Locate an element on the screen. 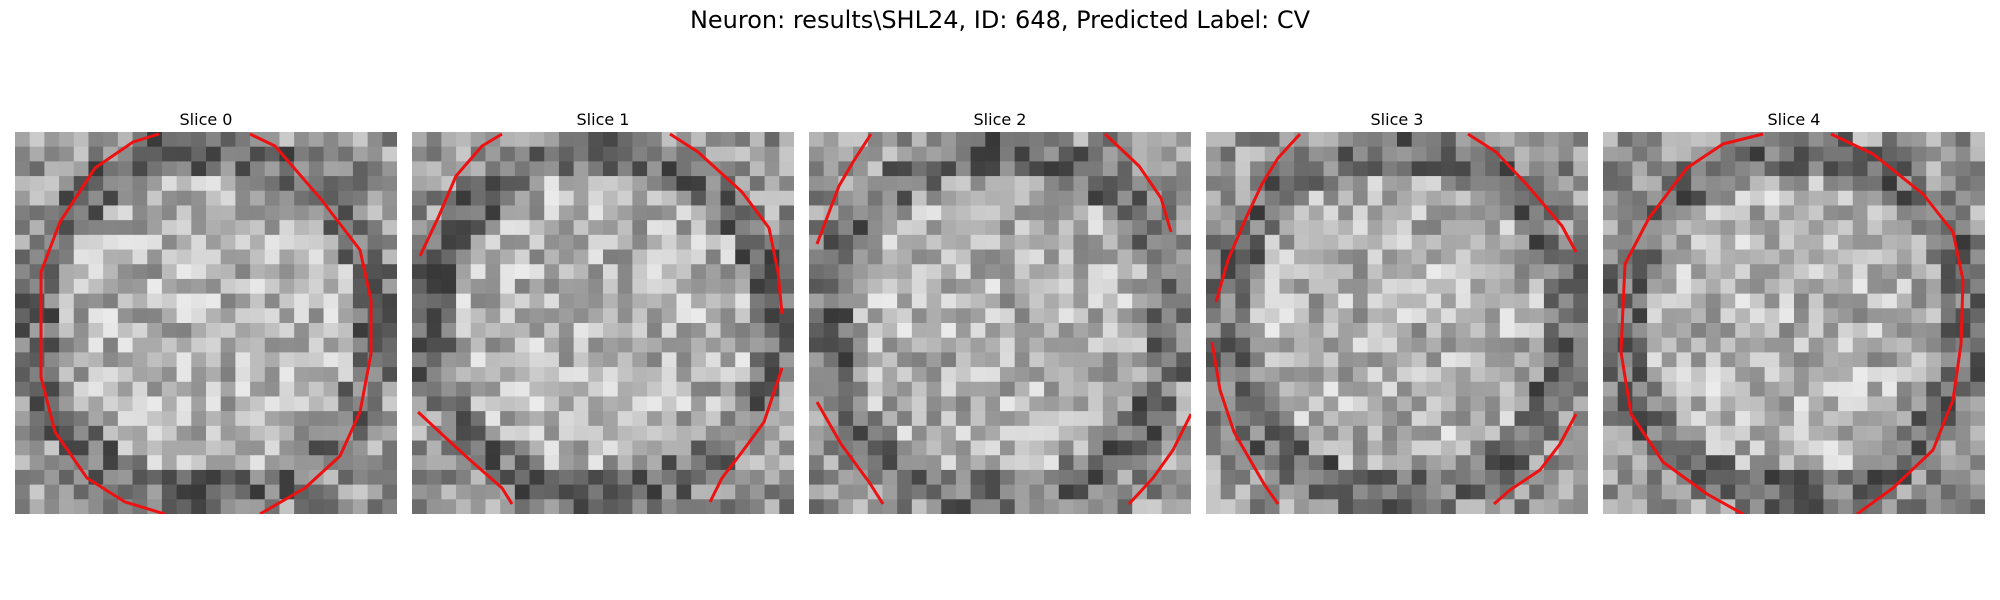 Image resolution: width=2000 pixels, height=600 pixels. slice-title-4: Slice 4 is located at coordinates (1794, 119).